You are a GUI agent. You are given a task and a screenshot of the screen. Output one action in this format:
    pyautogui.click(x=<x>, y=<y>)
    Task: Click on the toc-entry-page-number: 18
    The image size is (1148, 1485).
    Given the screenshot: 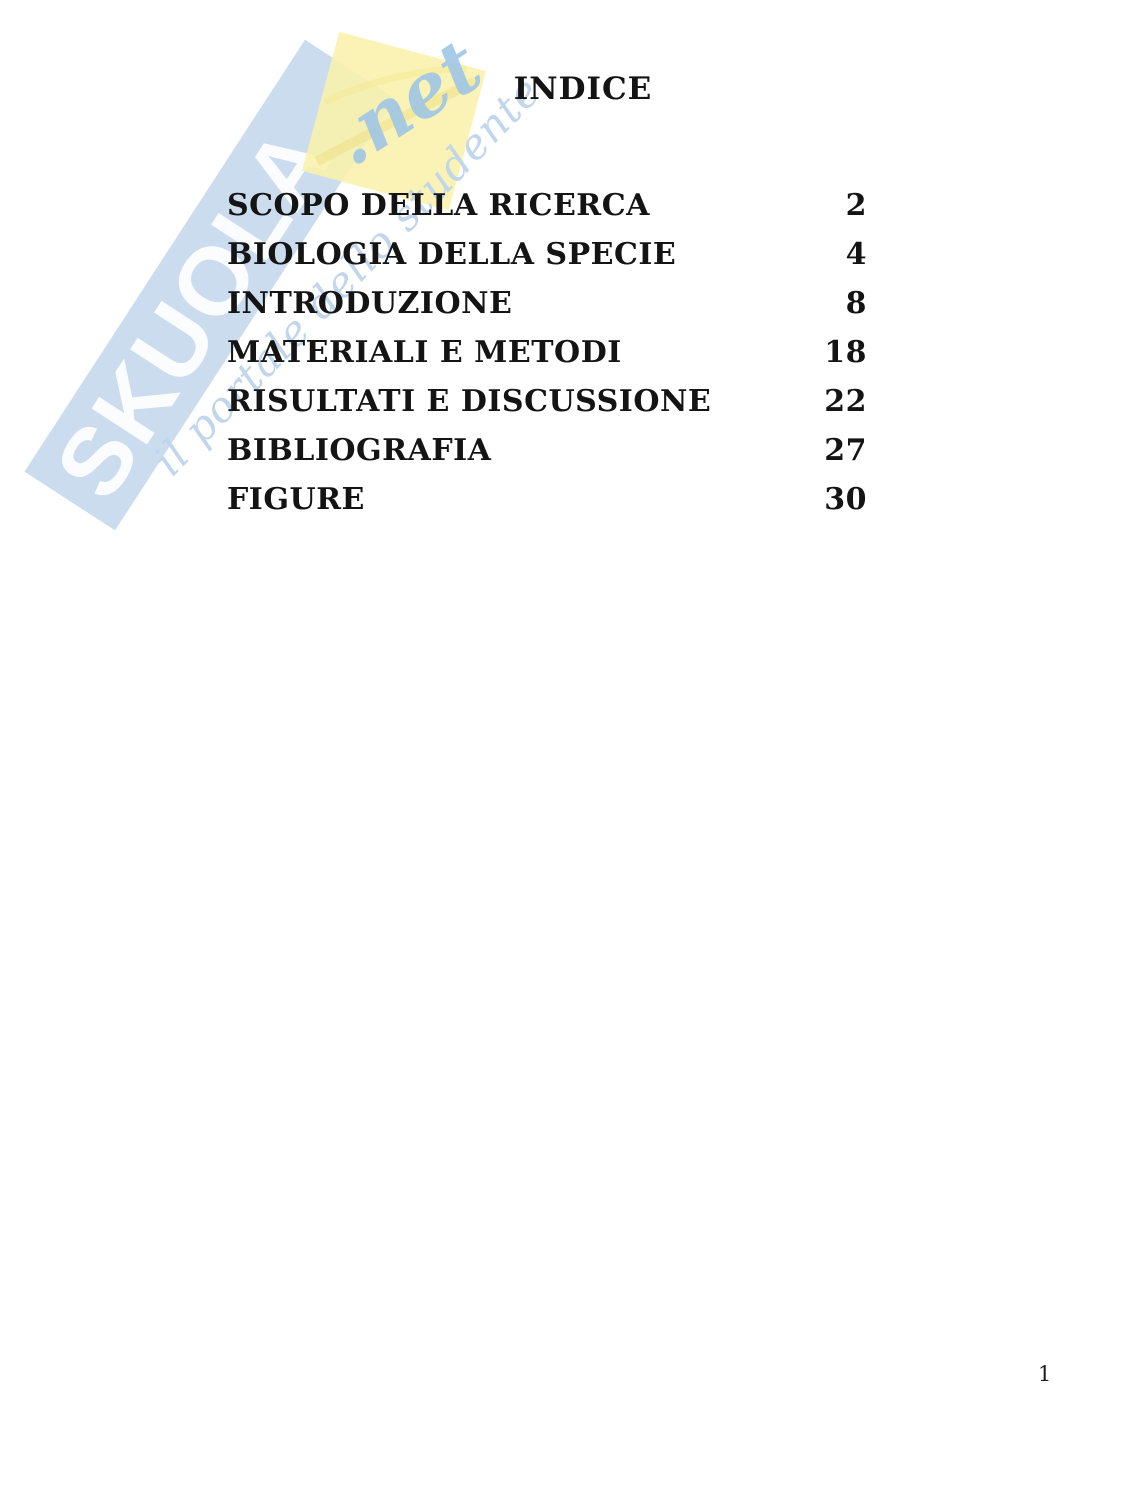 What is the action you would take?
    pyautogui.click(x=845, y=352)
    